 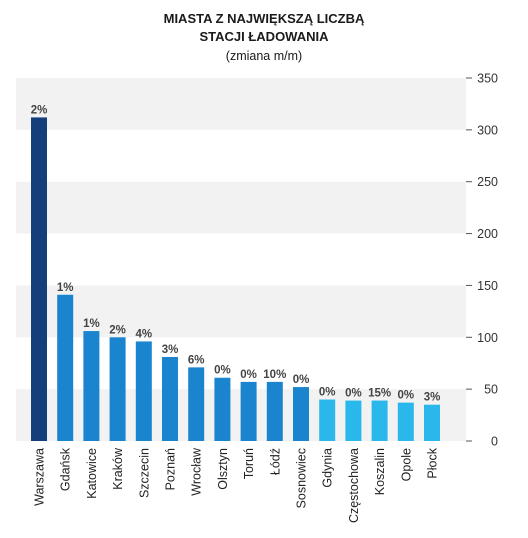 What do you see at coordinates (143, 334) in the screenshot?
I see `data-label: 4%` at bounding box center [143, 334].